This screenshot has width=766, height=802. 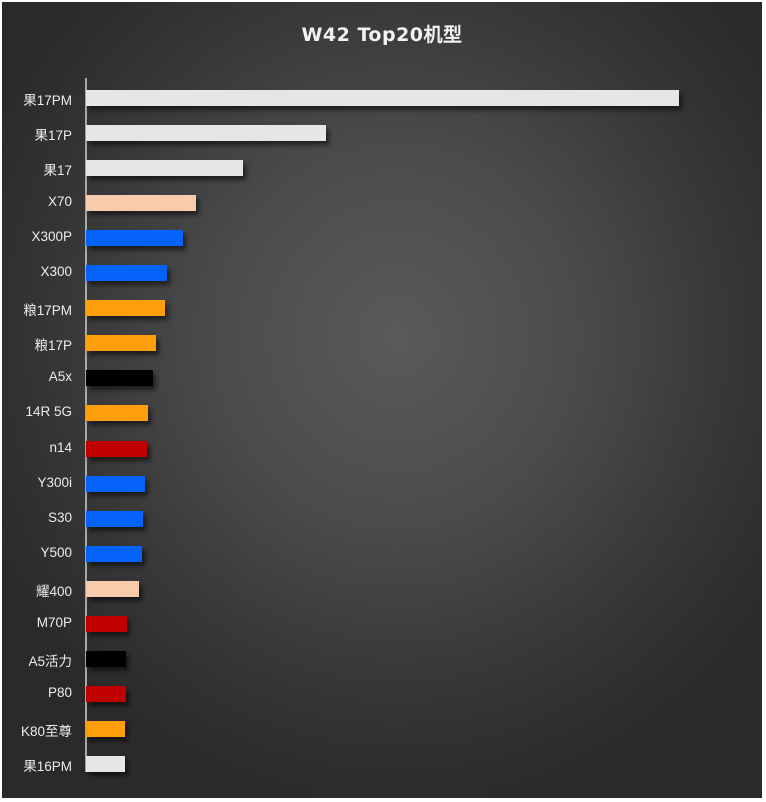 What do you see at coordinates (382, 272) in the screenshot?
I see `bar-row: X300` at bounding box center [382, 272].